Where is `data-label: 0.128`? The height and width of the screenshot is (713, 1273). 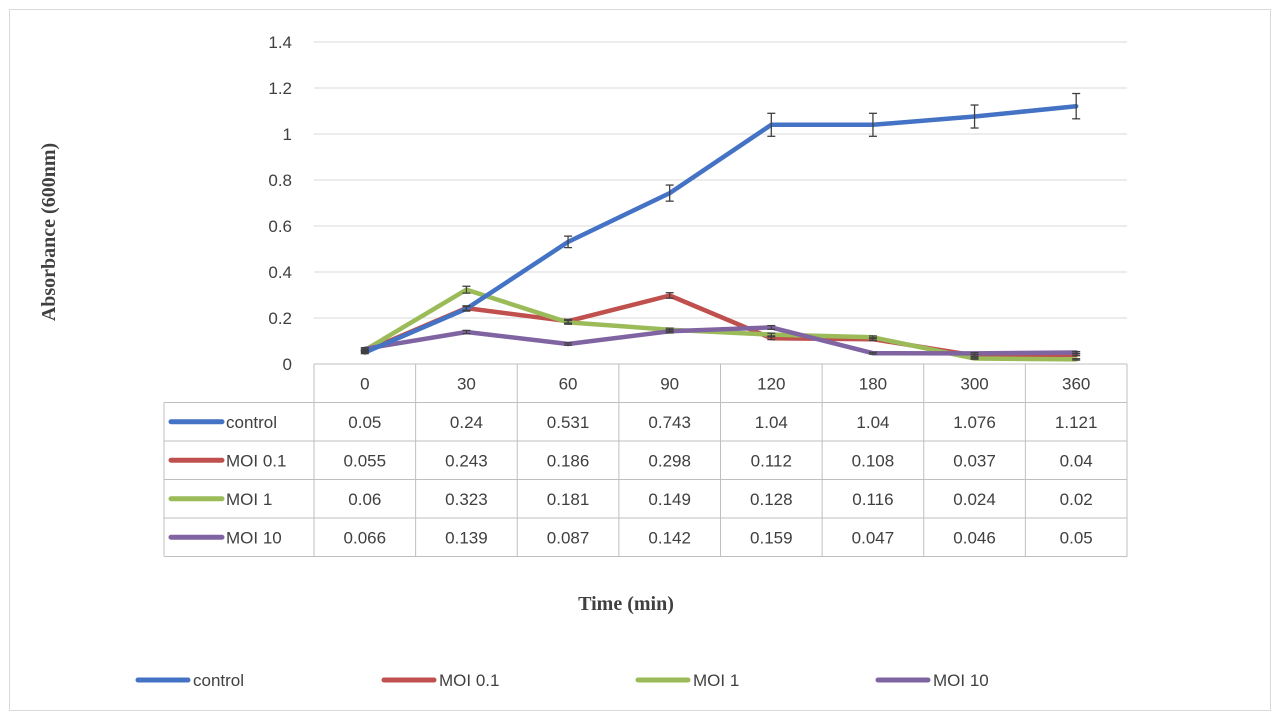 data-label: 0.128 is located at coordinates (771, 499).